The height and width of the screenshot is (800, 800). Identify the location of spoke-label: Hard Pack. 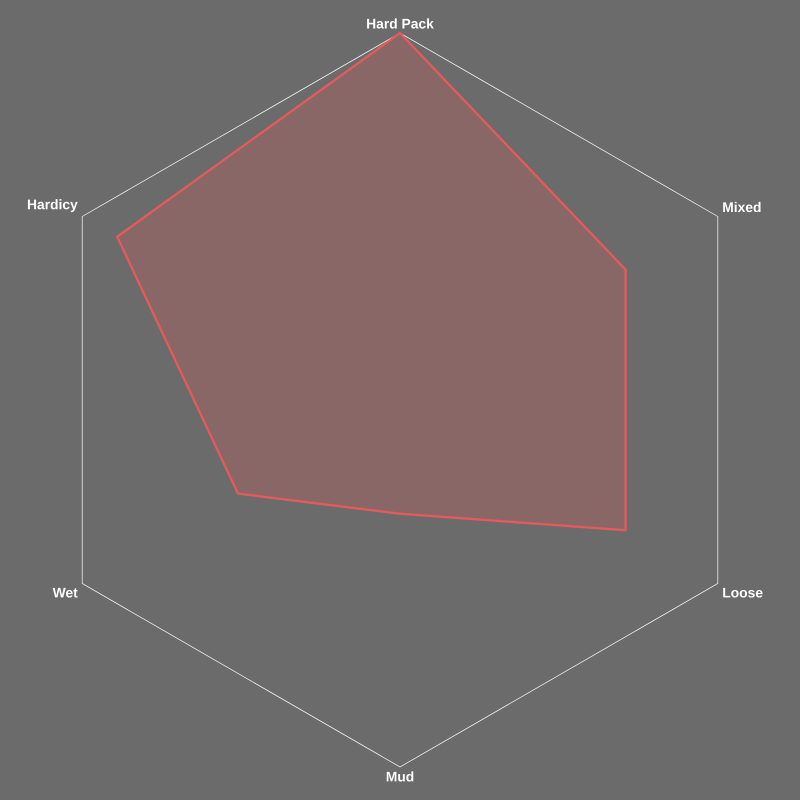
(400, 23).